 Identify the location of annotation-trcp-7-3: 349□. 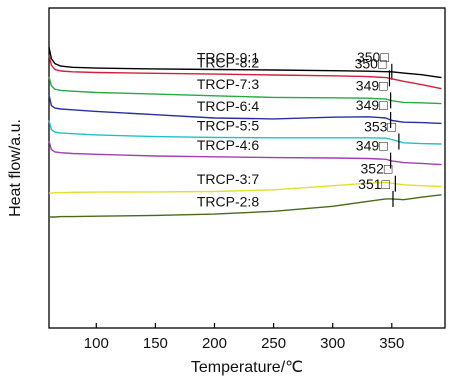
(372, 85).